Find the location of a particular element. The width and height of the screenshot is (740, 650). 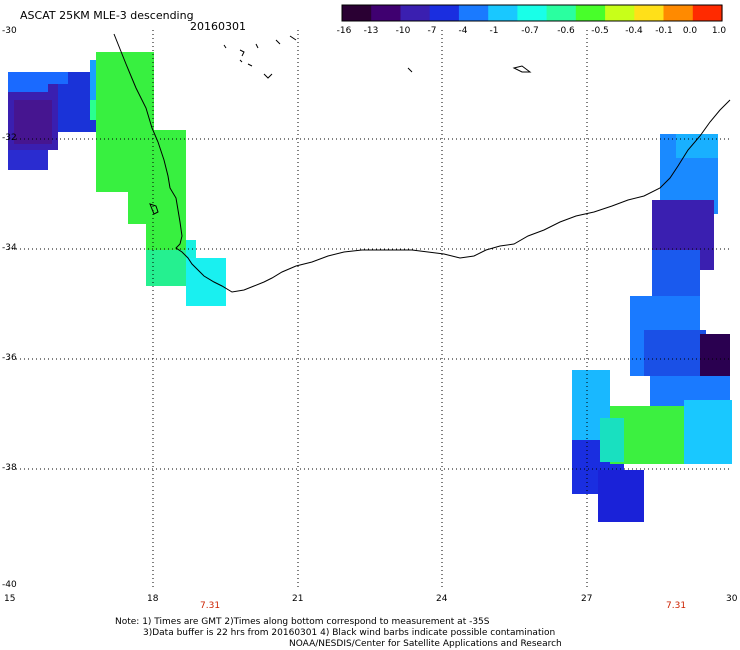

colorbar is located at coordinates (532, 13).